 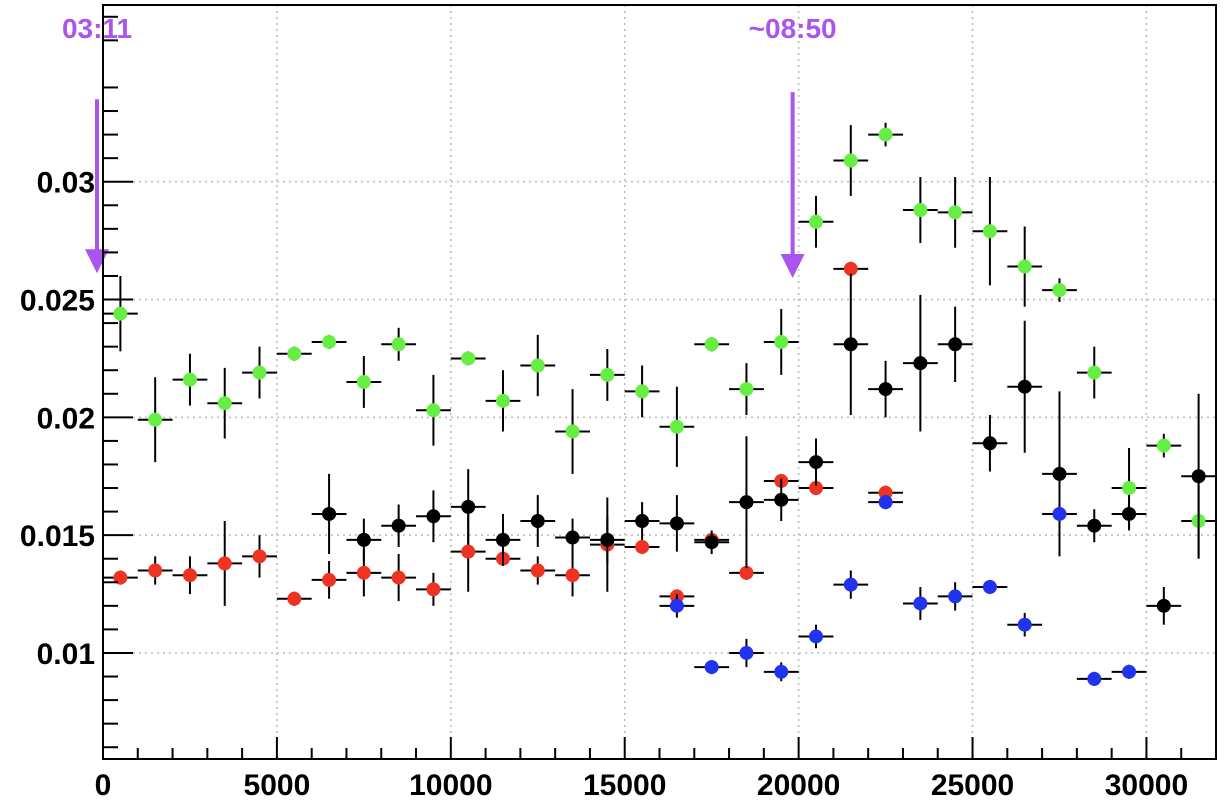 What do you see at coordinates (450, 785) in the screenshot?
I see `x-tick-label: 10000` at bounding box center [450, 785].